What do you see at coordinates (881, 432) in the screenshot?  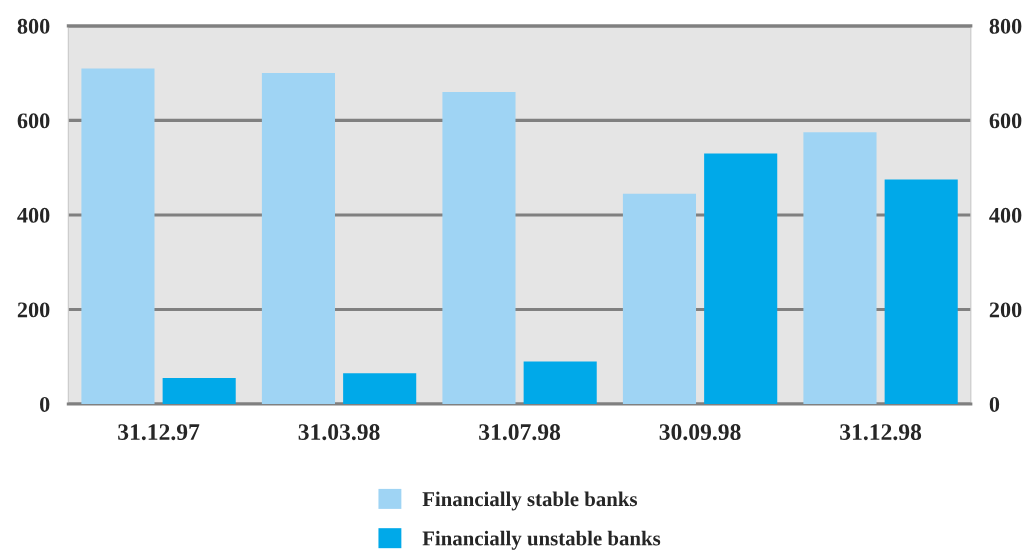 I see `x-tick-label: 31.12.98` at bounding box center [881, 432].